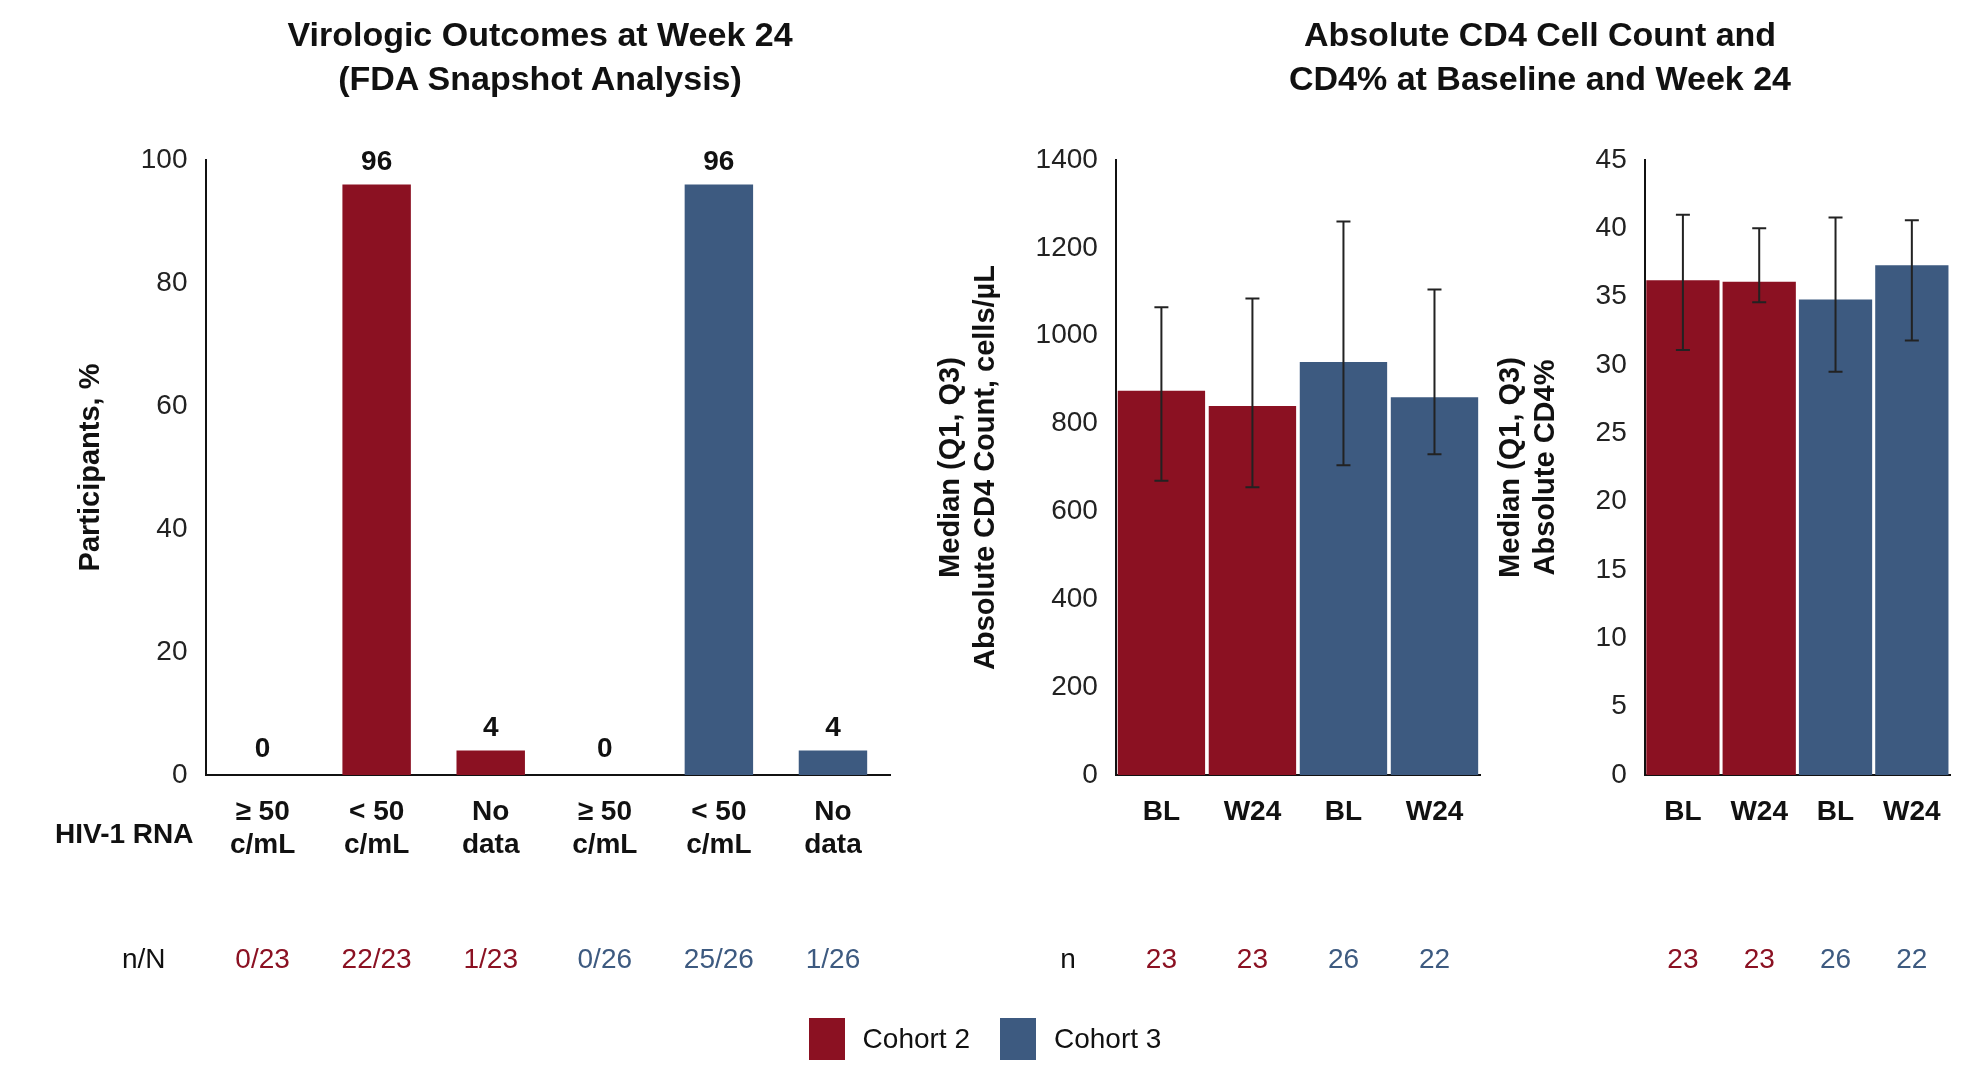 The width and height of the screenshot is (1970, 1068). Describe the element at coordinates (376, 958) in the screenshot. I see `text: 22/23` at that location.